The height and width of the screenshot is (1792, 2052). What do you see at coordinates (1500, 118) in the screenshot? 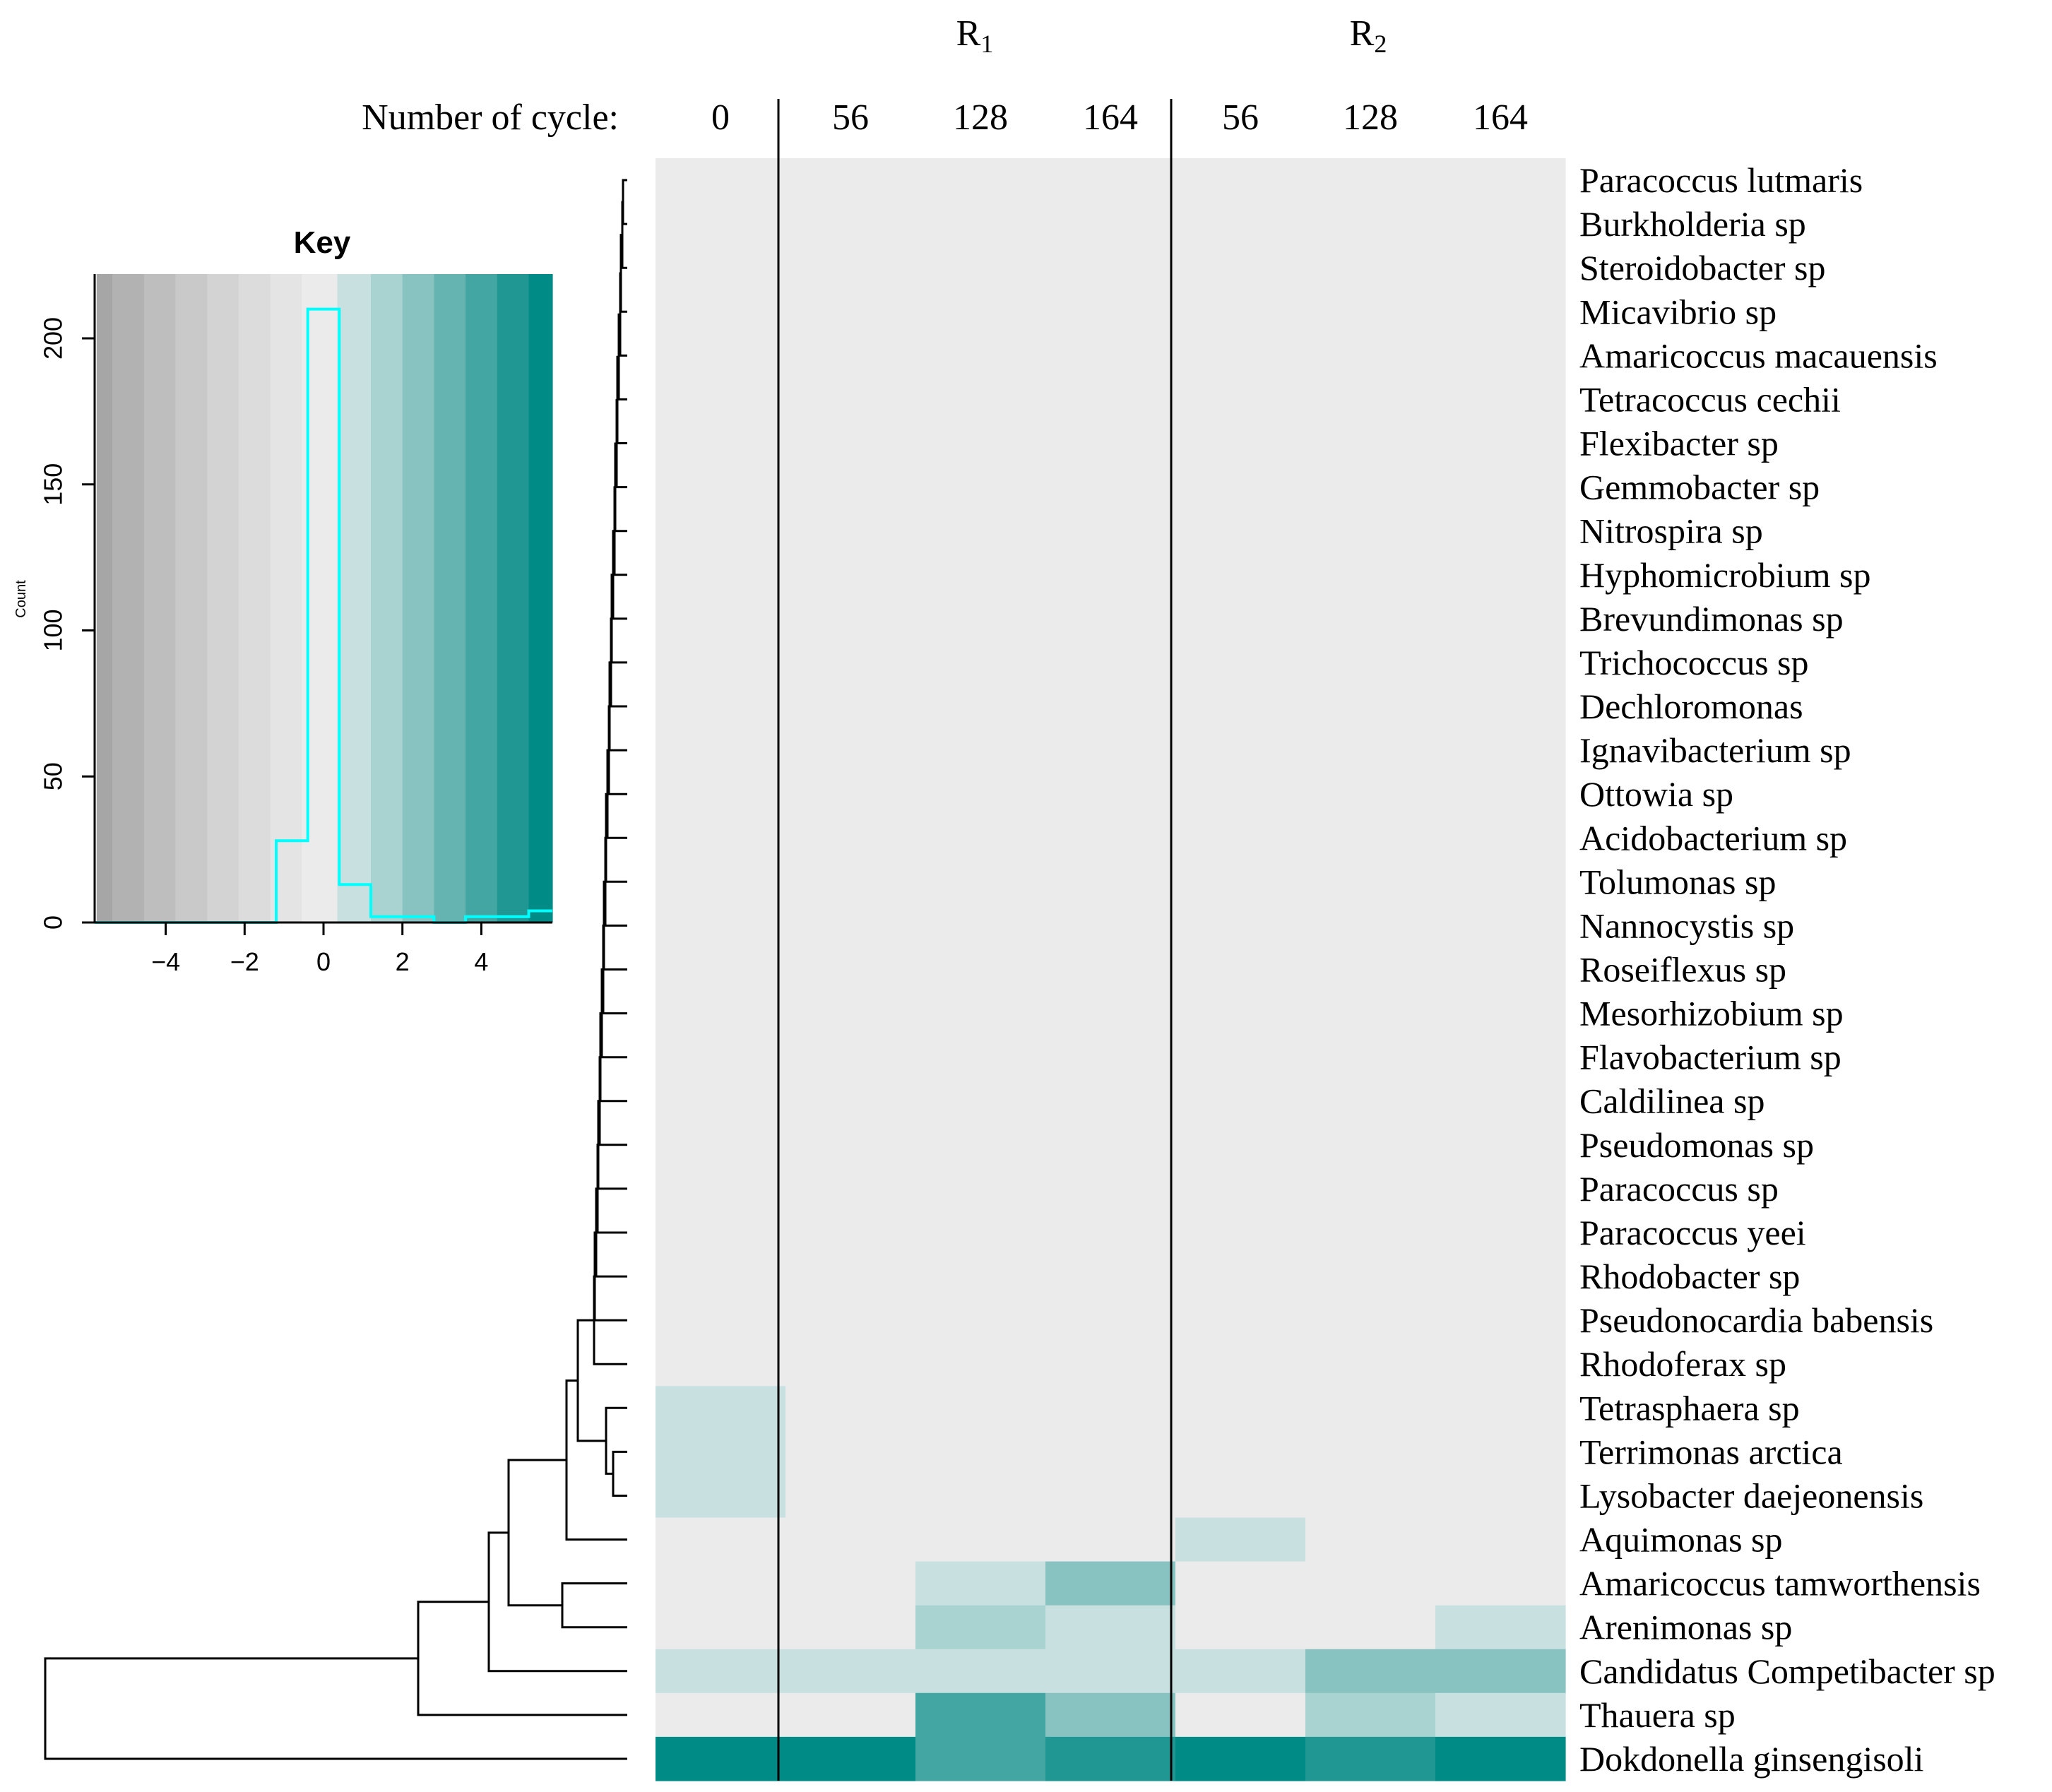
I see `column-label-6: 164` at bounding box center [1500, 118].